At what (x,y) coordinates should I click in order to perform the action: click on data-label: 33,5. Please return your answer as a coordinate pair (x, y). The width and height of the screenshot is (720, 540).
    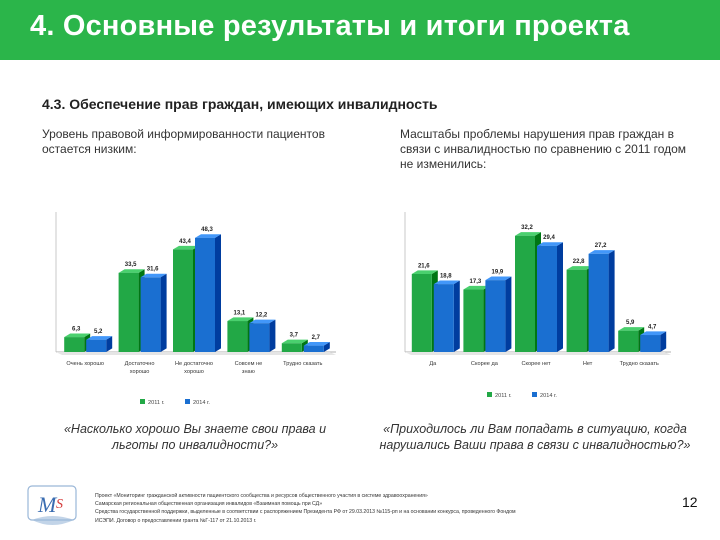
    Looking at the image, I should click on (131, 265).